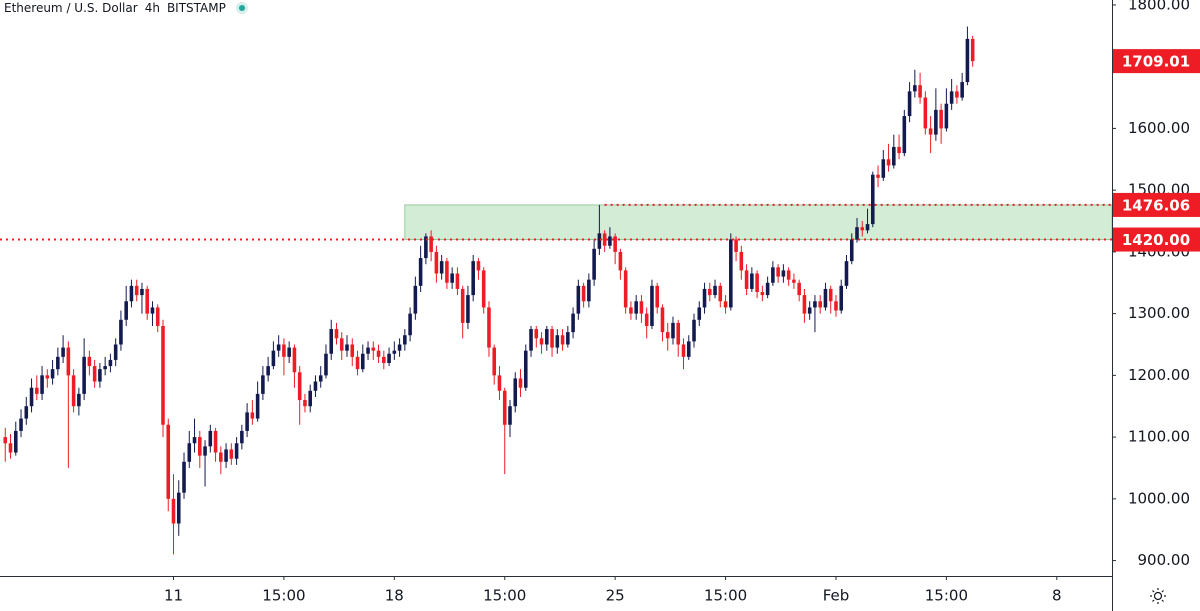  What do you see at coordinates (1156, 240) in the screenshot?
I see `level-label: 1420.00` at bounding box center [1156, 240].